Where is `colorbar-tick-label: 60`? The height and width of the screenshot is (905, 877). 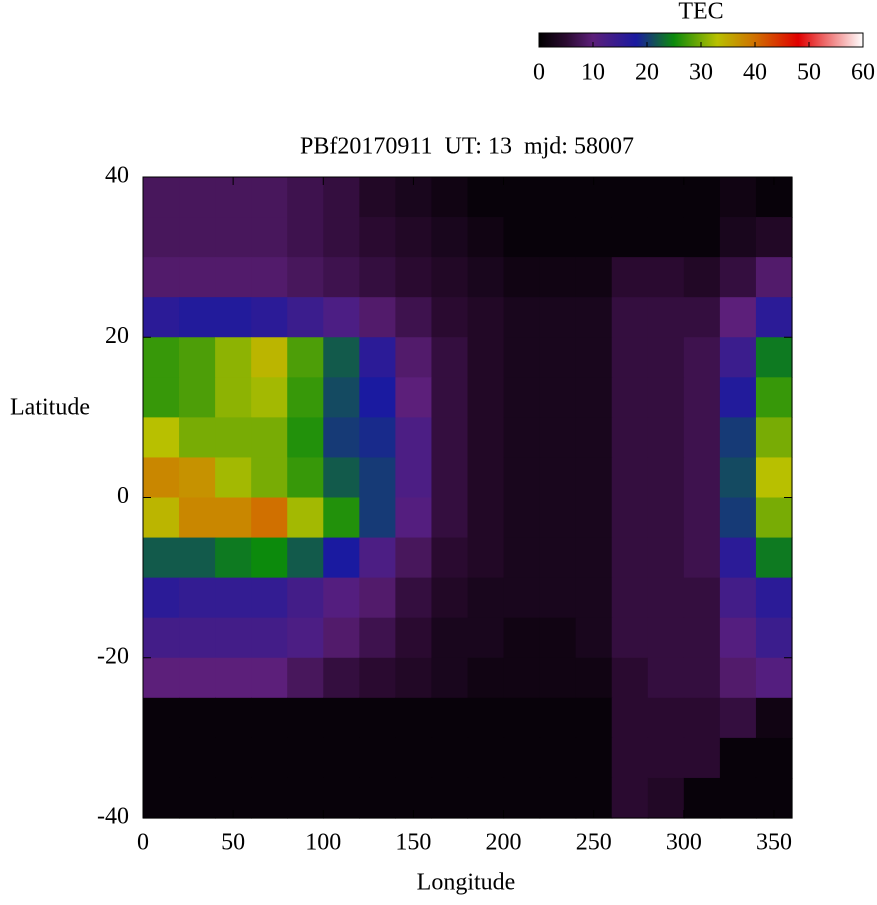
colorbar-tick-label: 60 is located at coordinates (863, 73).